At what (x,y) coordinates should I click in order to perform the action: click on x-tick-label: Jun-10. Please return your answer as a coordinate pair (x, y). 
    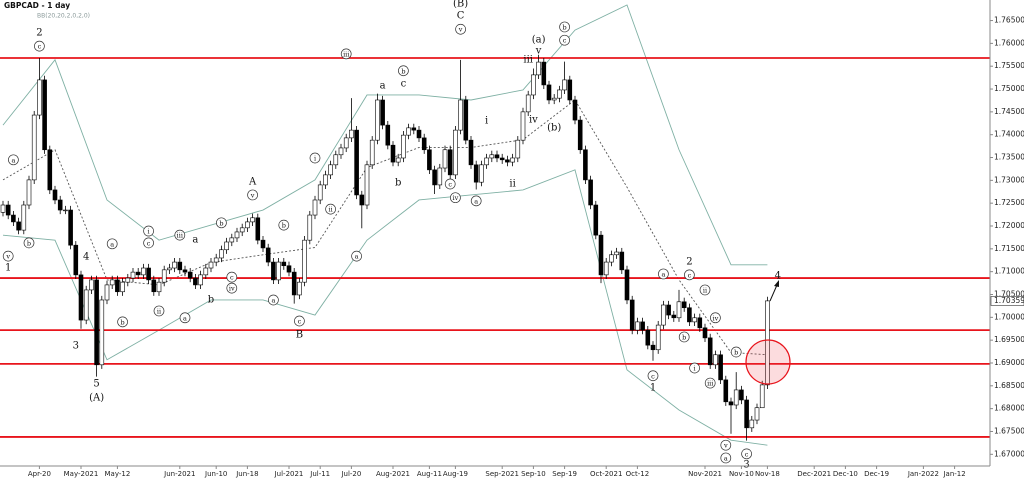
    Looking at the image, I should click on (215, 474).